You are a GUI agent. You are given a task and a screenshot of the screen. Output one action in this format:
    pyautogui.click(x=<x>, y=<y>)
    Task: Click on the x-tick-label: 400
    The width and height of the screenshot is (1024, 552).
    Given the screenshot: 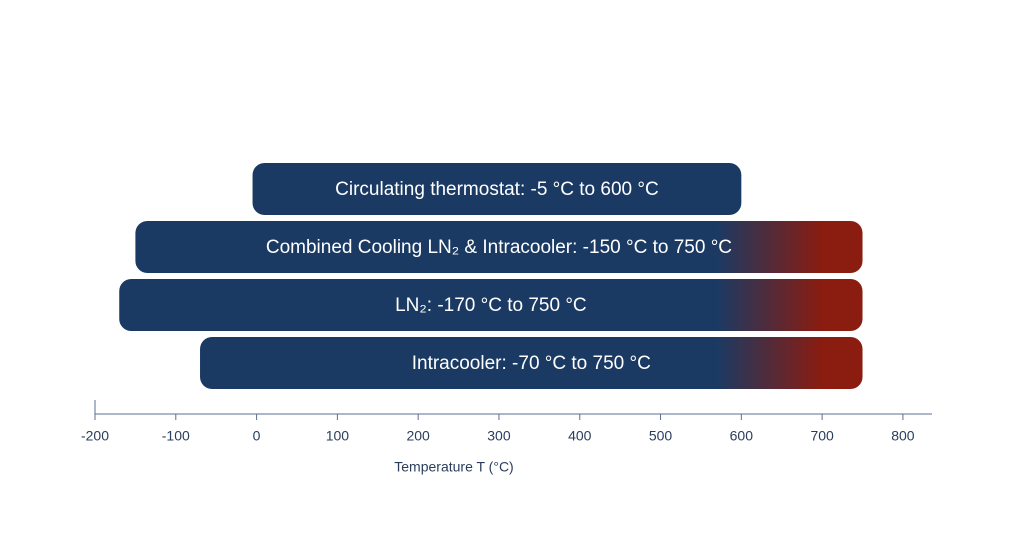 What is the action you would take?
    pyautogui.click(x=580, y=436)
    